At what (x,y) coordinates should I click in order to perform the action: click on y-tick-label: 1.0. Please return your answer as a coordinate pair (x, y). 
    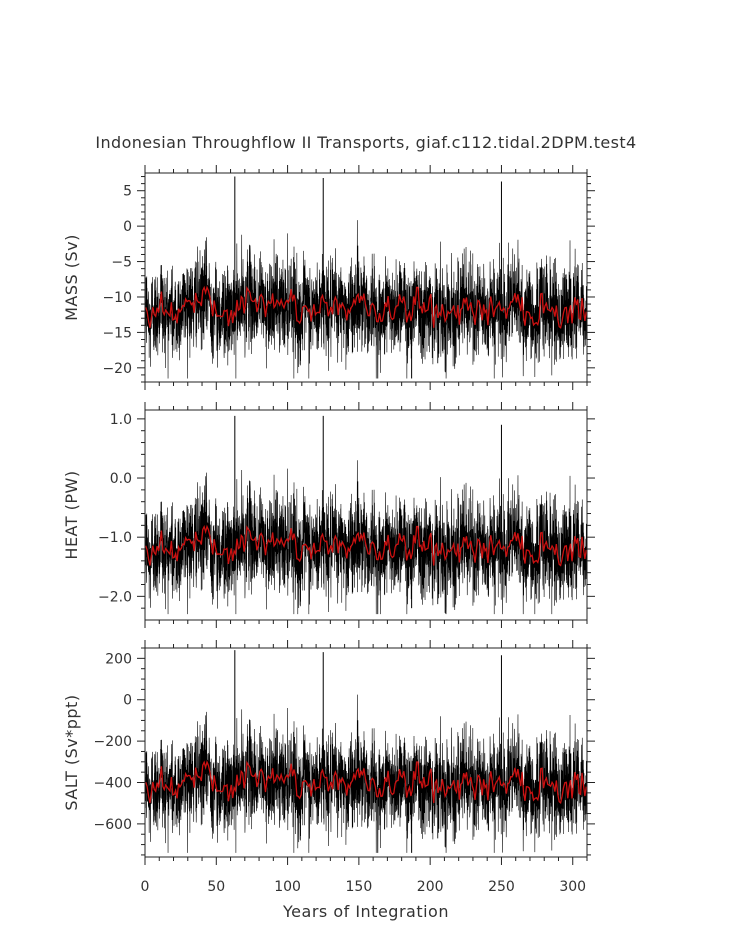
    Looking at the image, I should click on (121, 420).